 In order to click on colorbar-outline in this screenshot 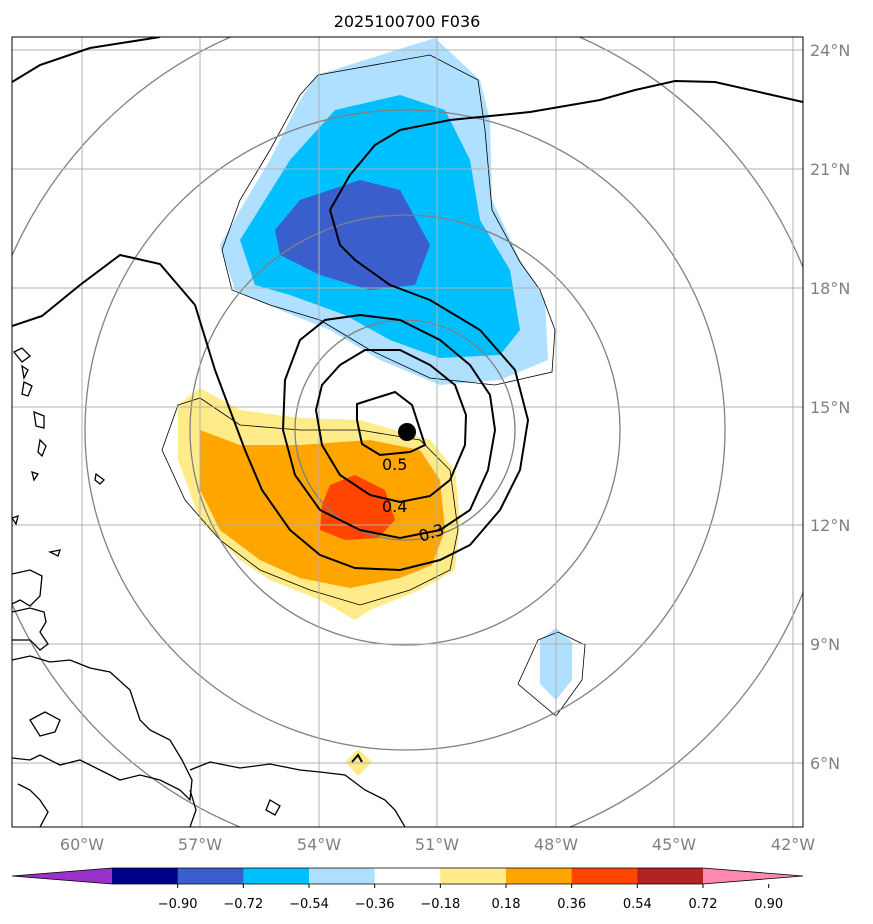, I will do `click(407, 876)`.